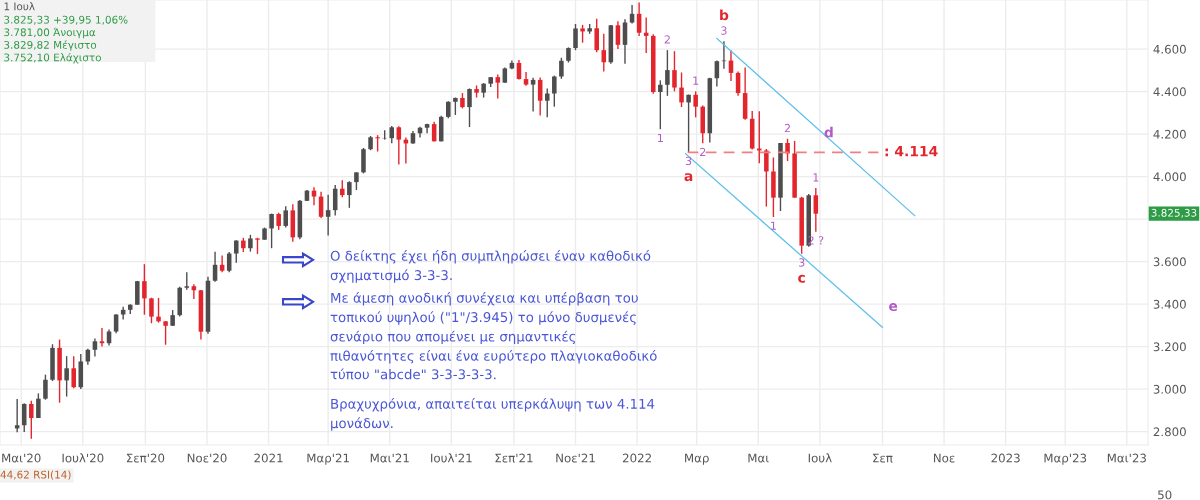 The height and width of the screenshot is (500, 1200). Describe the element at coordinates (1065, 459) in the screenshot. I see `x-tick-label: Μαρ'23` at that location.